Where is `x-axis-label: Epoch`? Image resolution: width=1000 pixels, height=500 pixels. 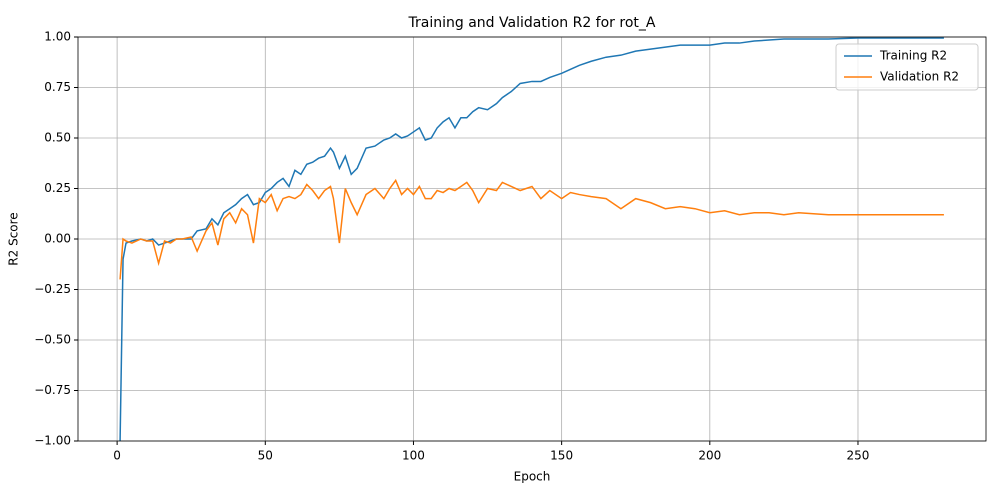 x-axis-label: Epoch is located at coordinates (532, 477).